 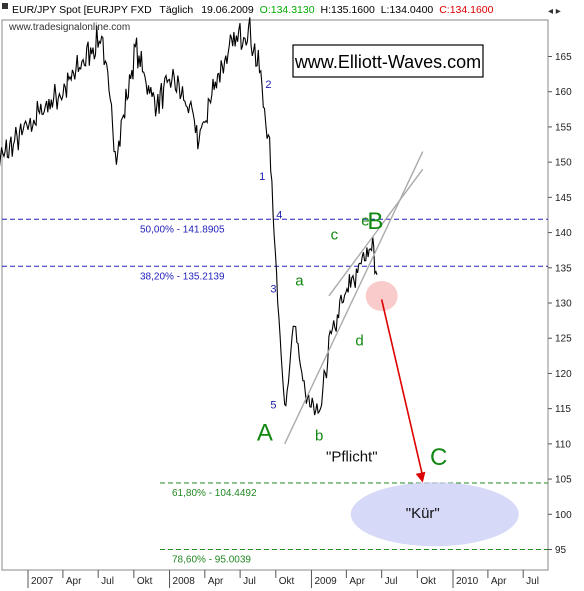 What do you see at coordinates (391, 581) in the screenshot?
I see `x-tick-label-10: Jul` at bounding box center [391, 581].